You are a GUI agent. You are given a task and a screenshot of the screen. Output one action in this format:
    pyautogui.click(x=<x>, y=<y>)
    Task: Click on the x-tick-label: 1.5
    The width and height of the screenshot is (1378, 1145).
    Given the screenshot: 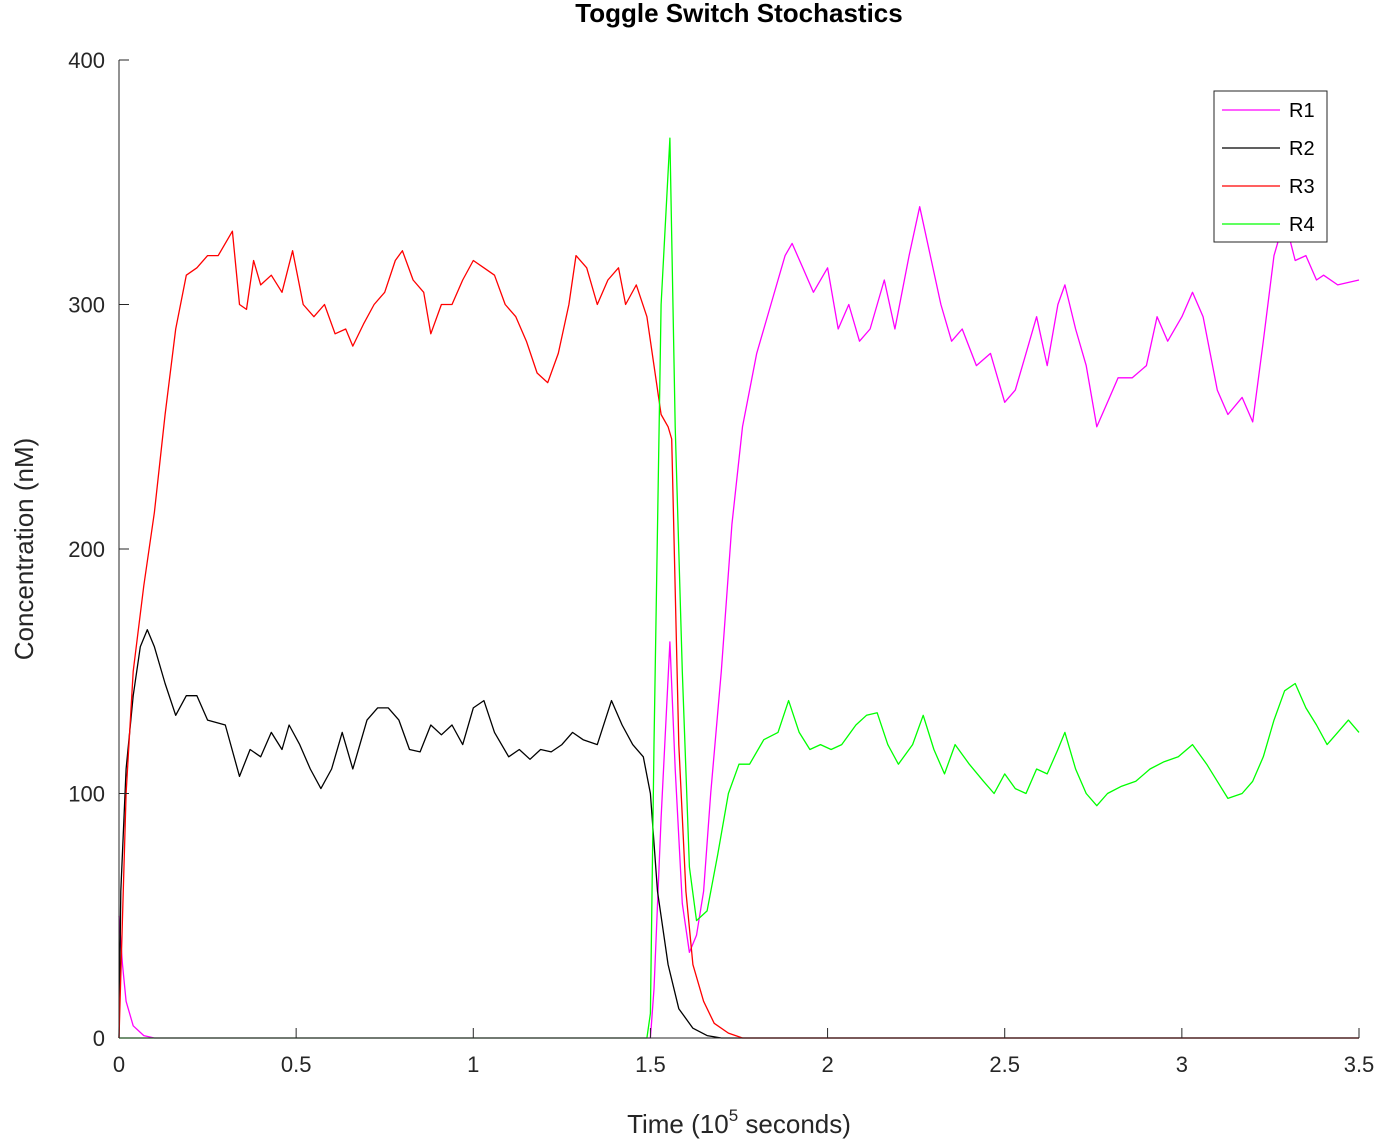 What is the action you would take?
    pyautogui.click(x=650, y=1064)
    